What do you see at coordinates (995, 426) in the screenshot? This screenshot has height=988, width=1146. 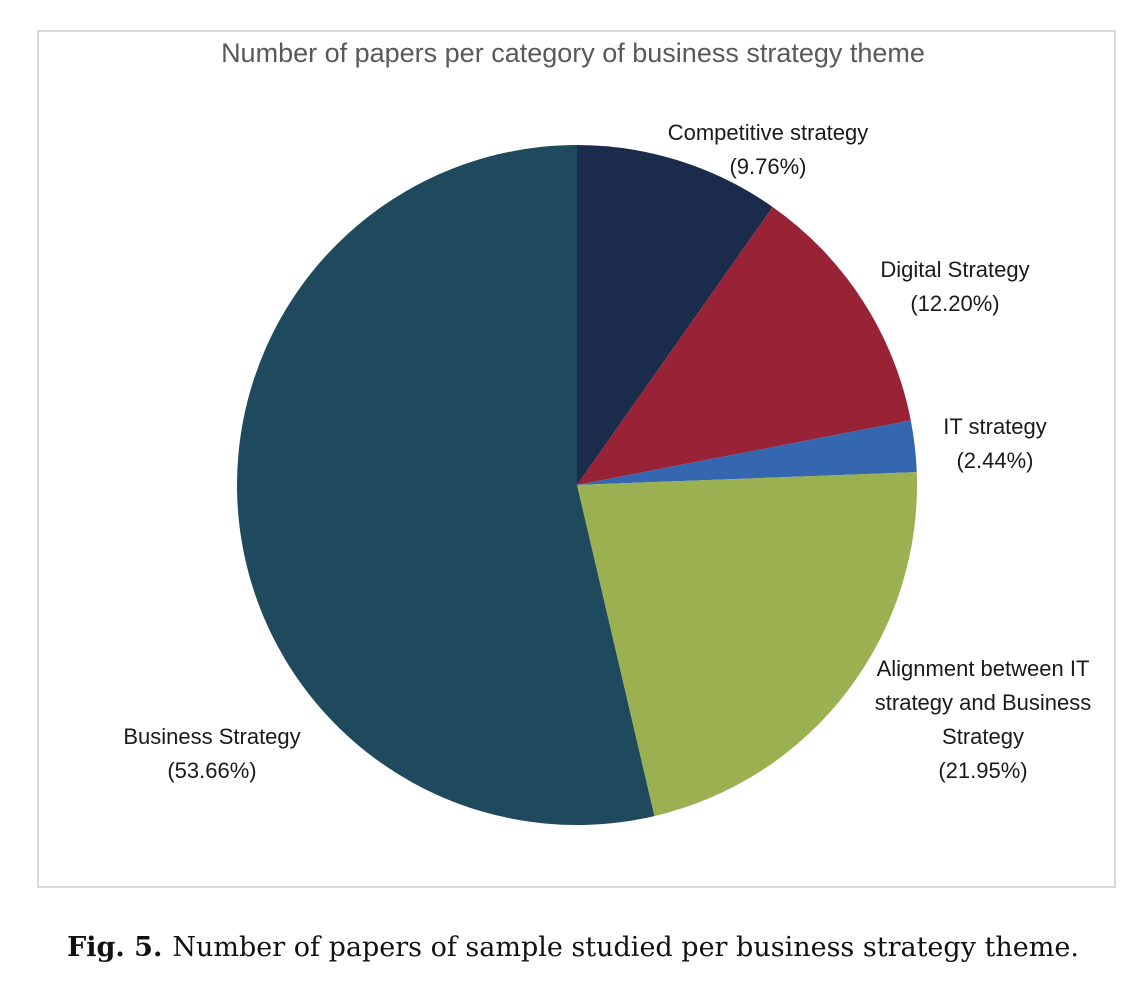 I see `slice-name: IT strategy` at bounding box center [995, 426].